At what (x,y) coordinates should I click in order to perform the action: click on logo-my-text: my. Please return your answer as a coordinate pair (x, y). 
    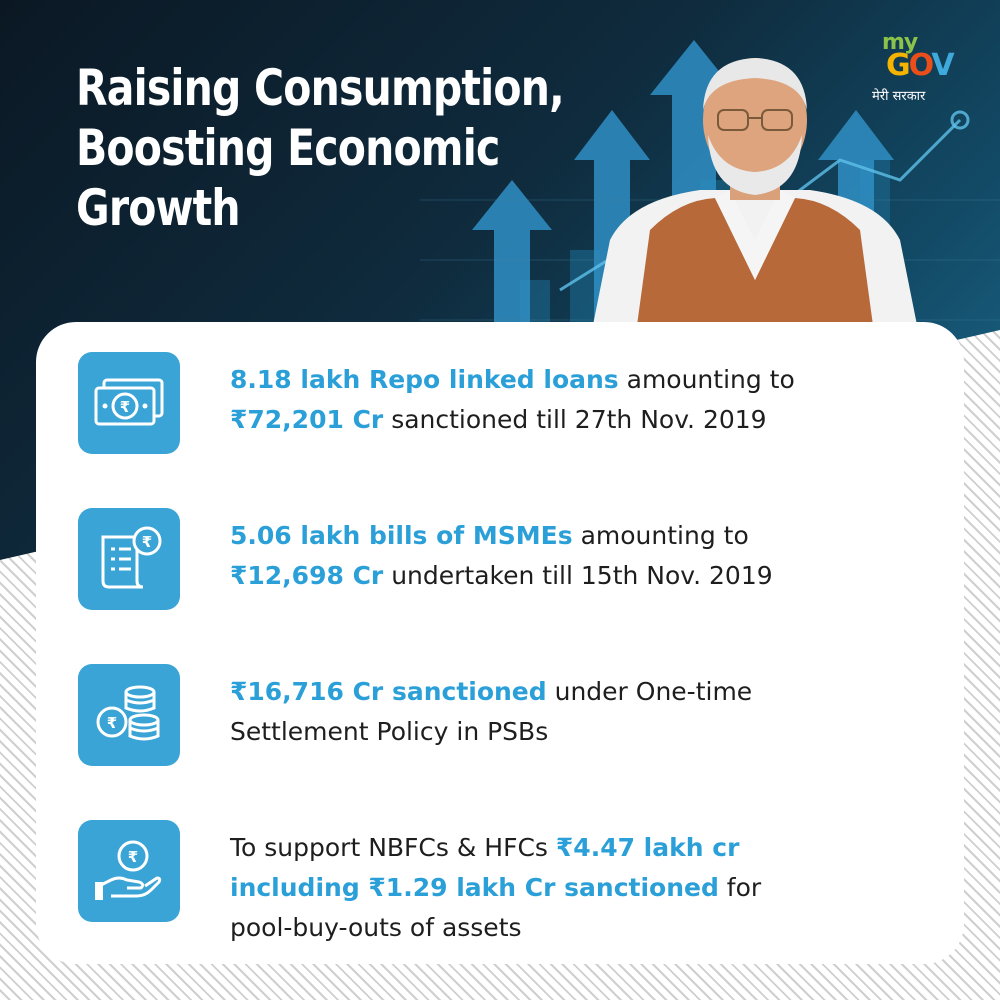
    Looking at the image, I should click on (900, 42).